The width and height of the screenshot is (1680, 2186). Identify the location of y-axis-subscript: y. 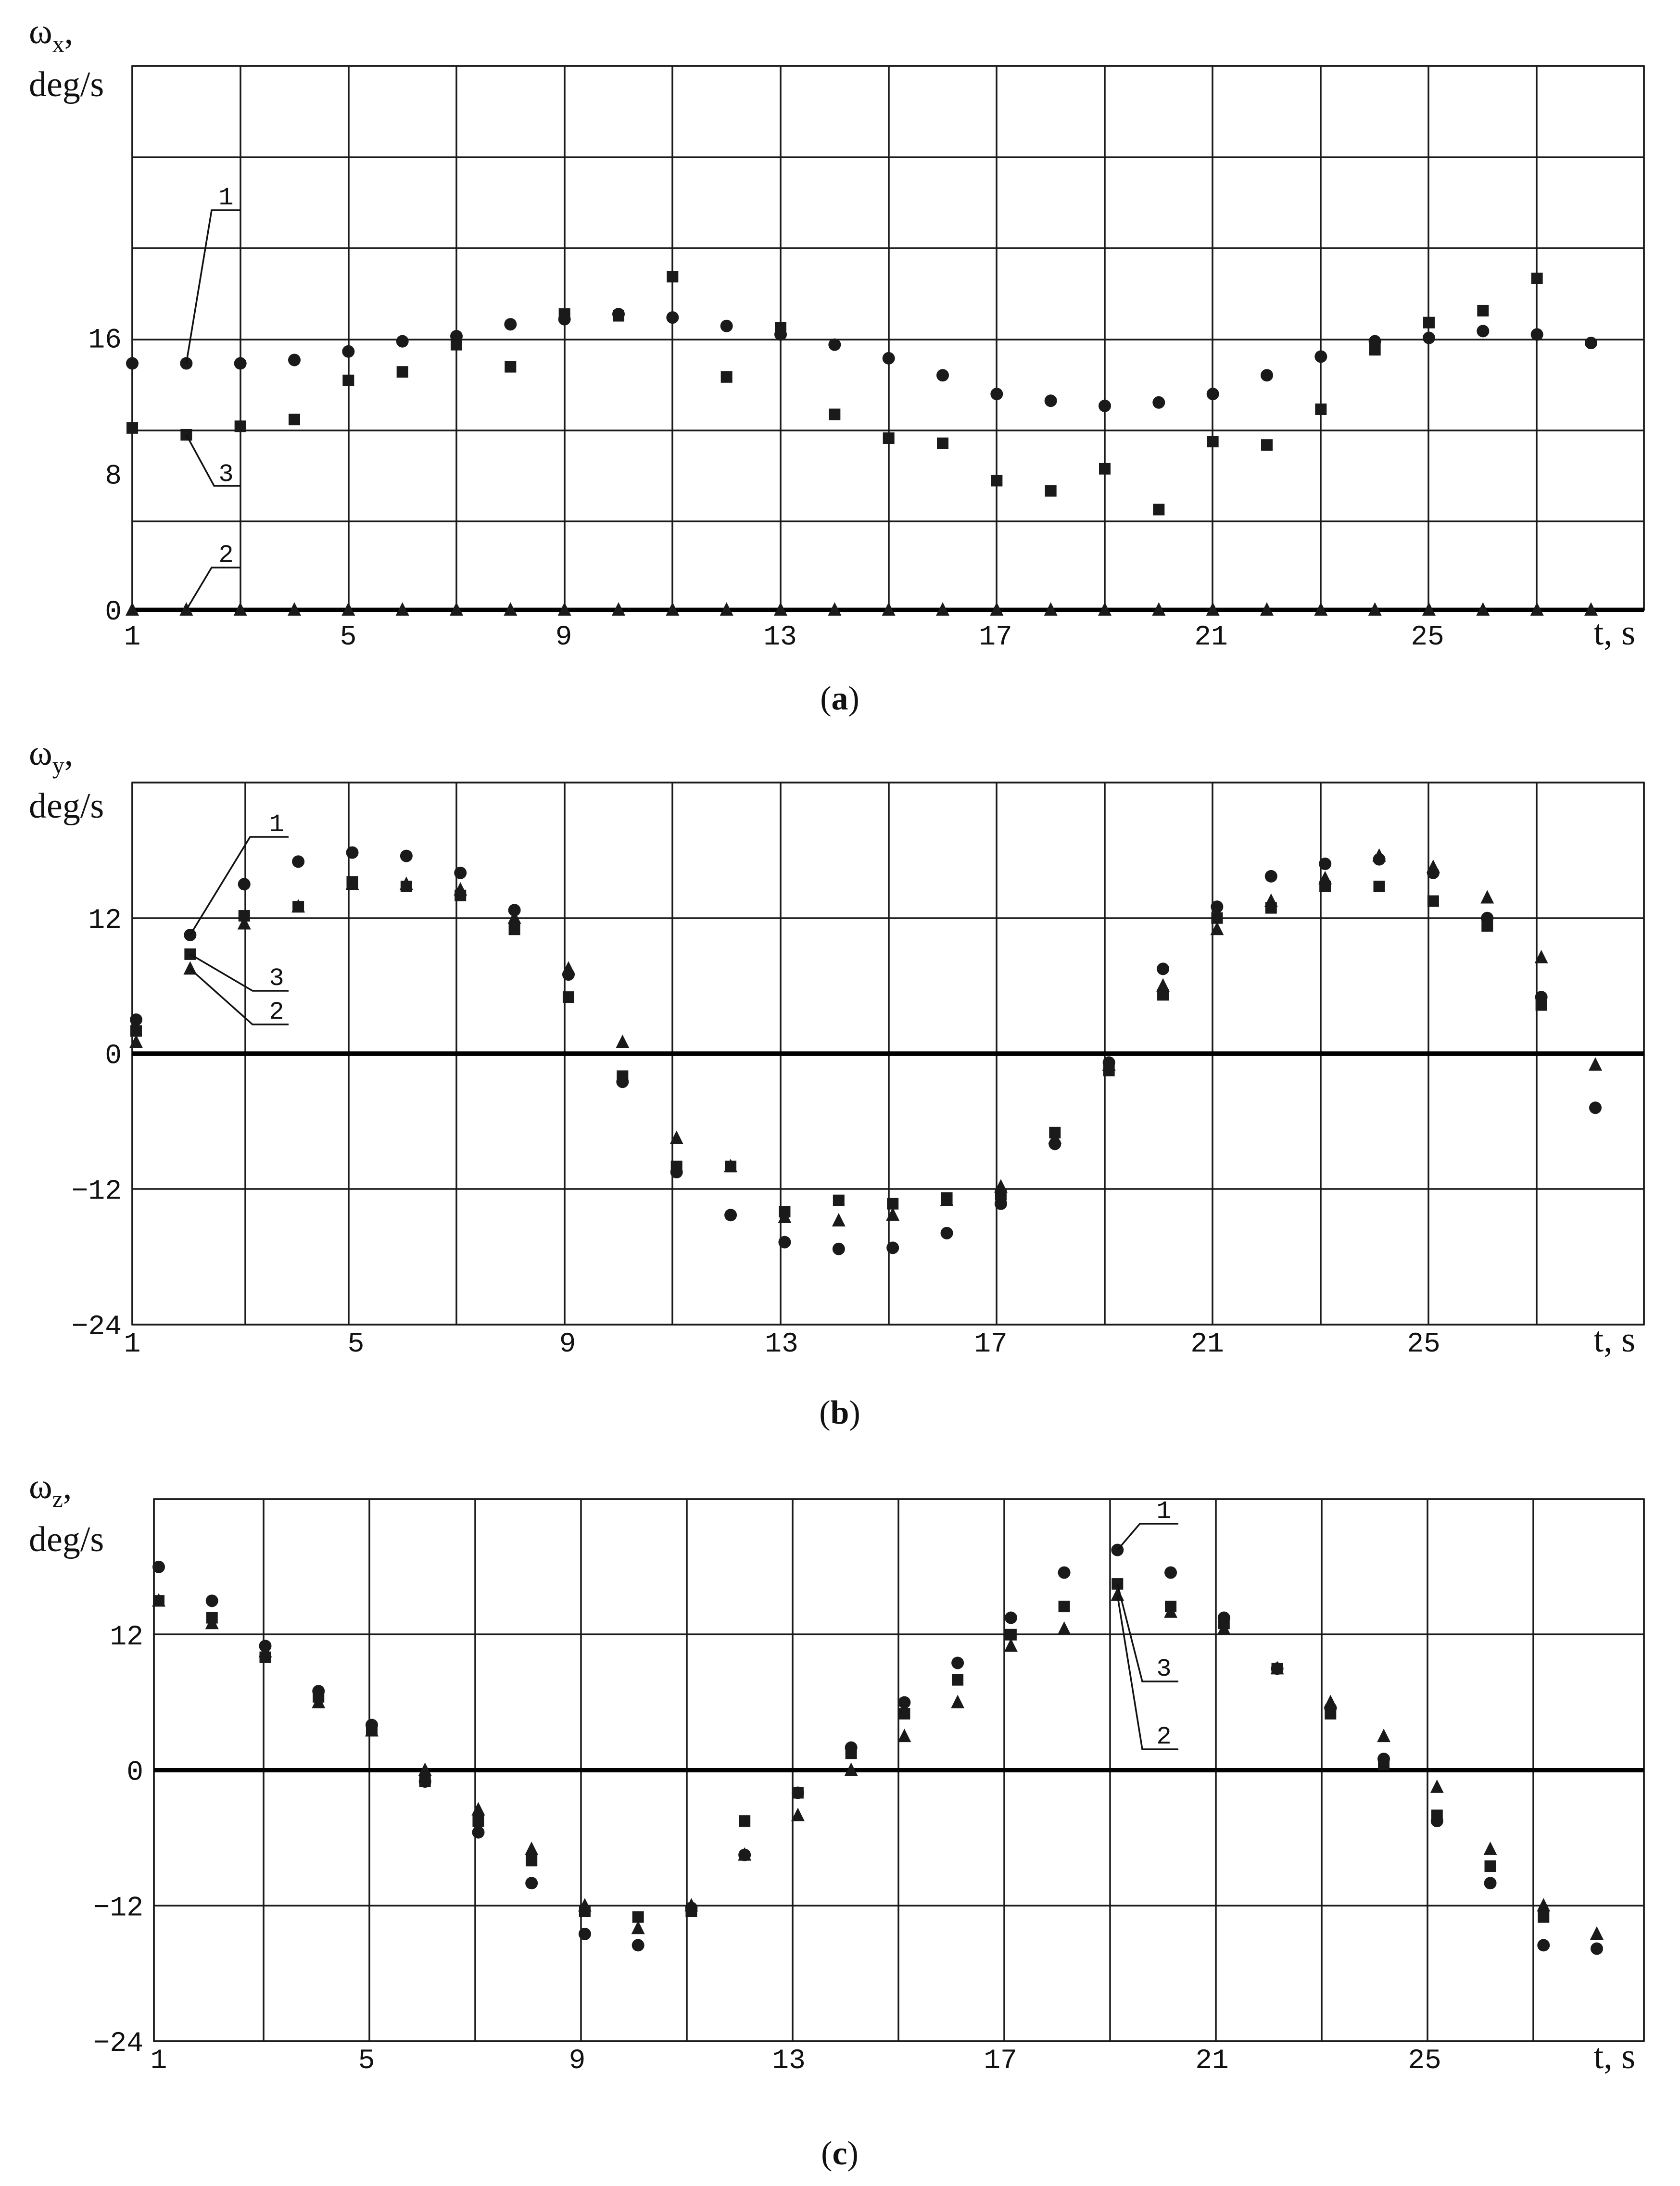
(58, 765).